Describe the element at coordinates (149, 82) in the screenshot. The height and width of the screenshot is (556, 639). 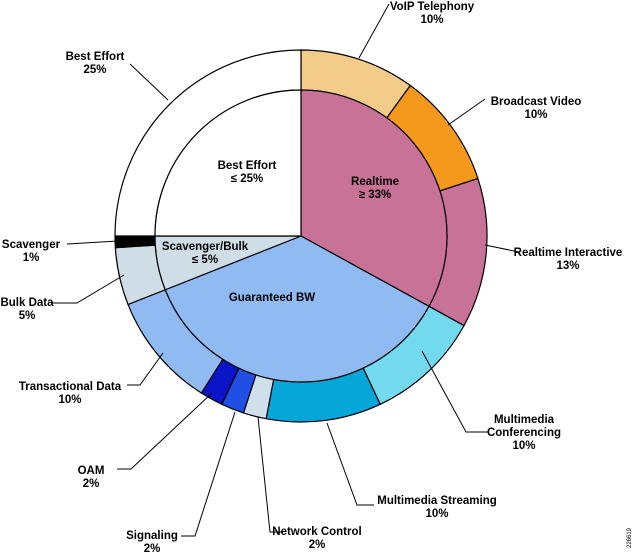
I see `leader-line-best-effort` at that location.